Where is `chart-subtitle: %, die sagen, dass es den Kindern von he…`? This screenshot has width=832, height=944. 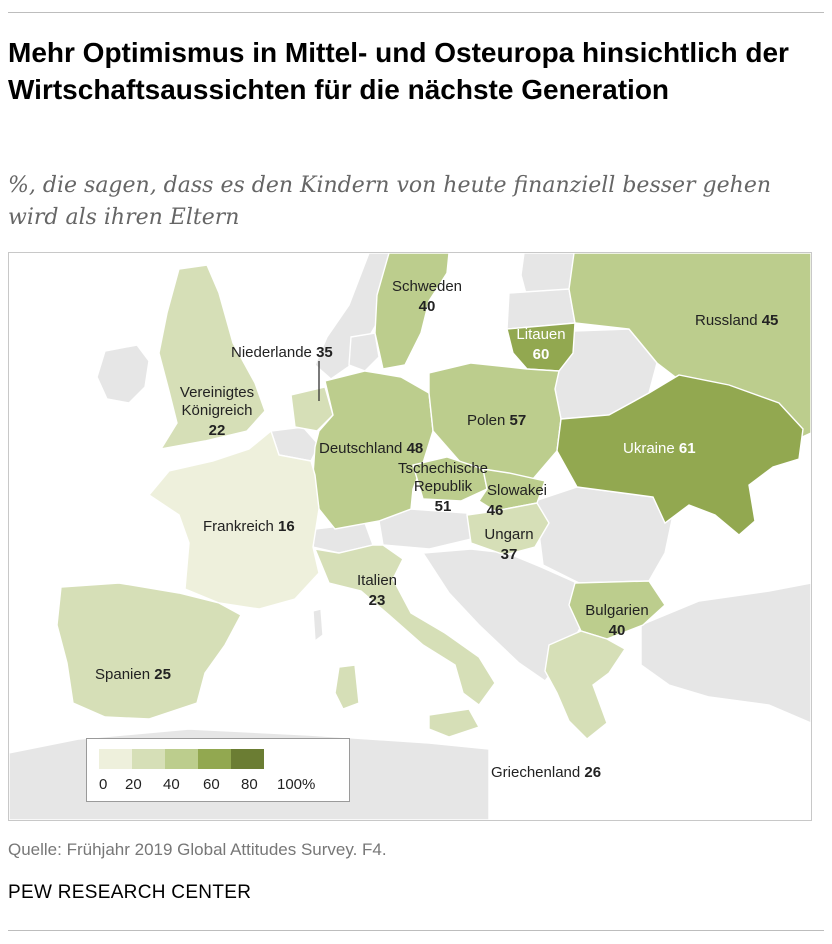 chart-subtitle: %, die sagen, dass es den Kindern von he… is located at coordinates (390, 201).